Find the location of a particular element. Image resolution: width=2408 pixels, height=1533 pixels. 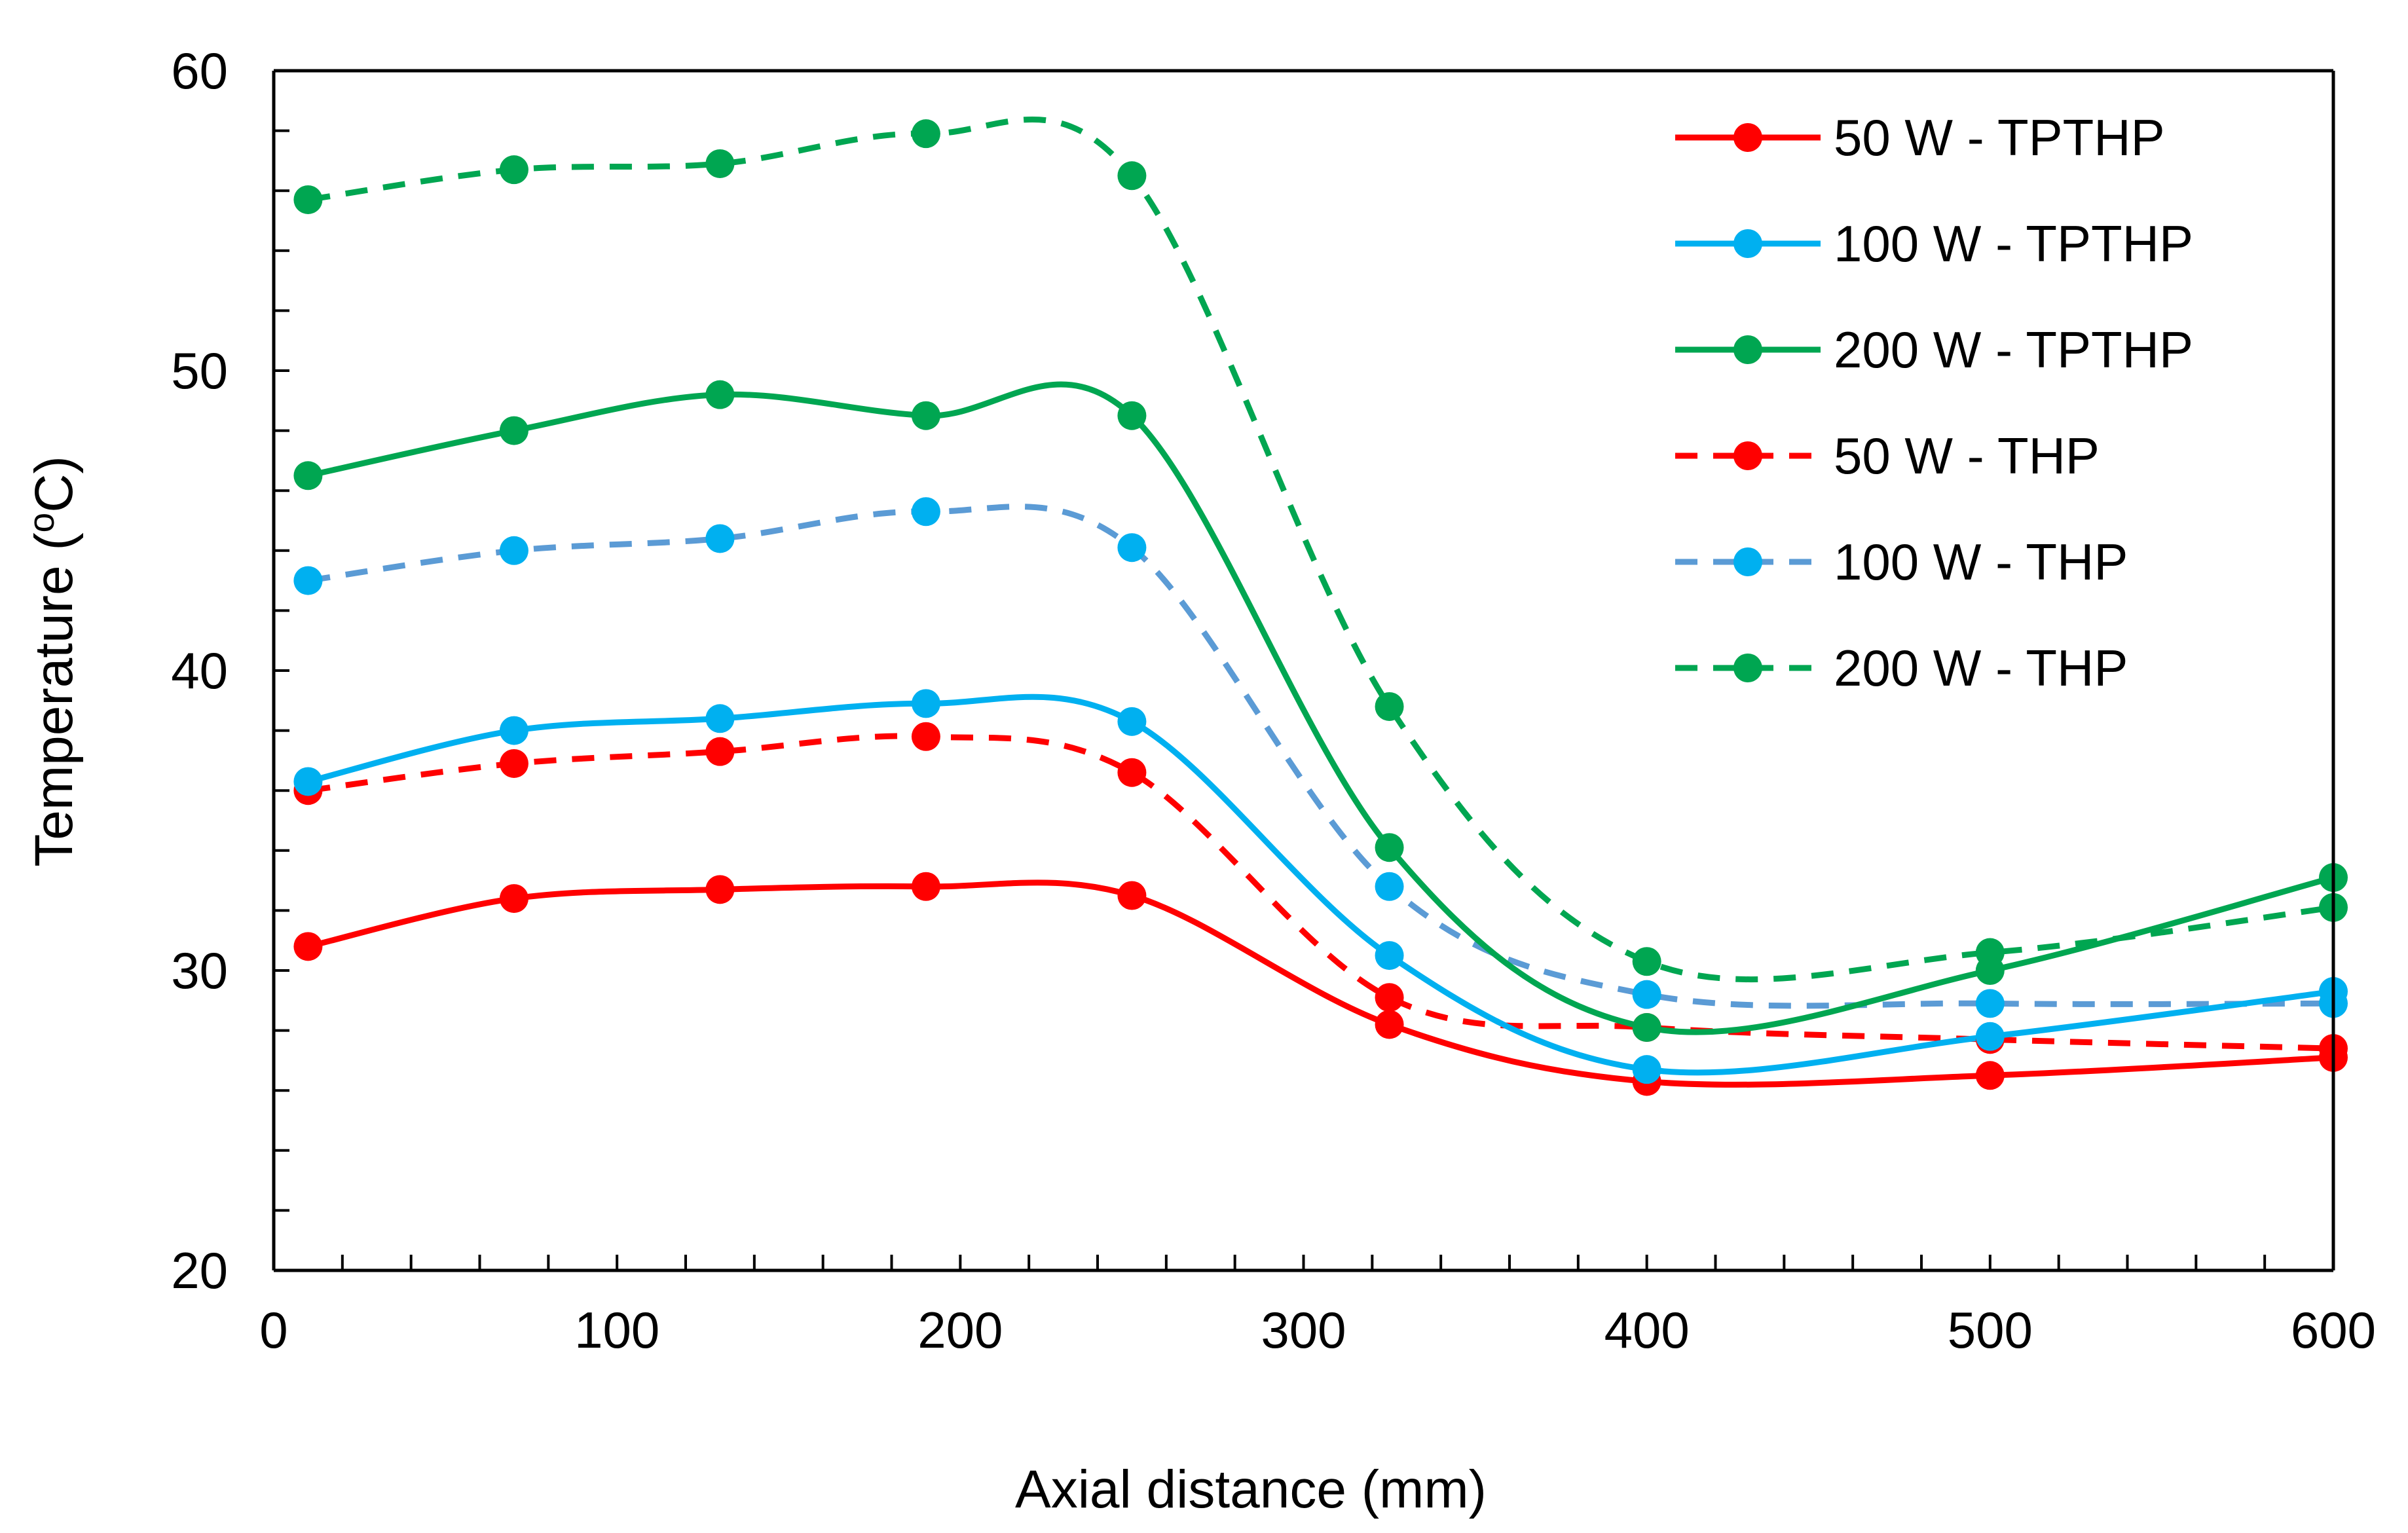

legend-label-100-w-thp: 100 W - THP is located at coordinates (1981, 562).